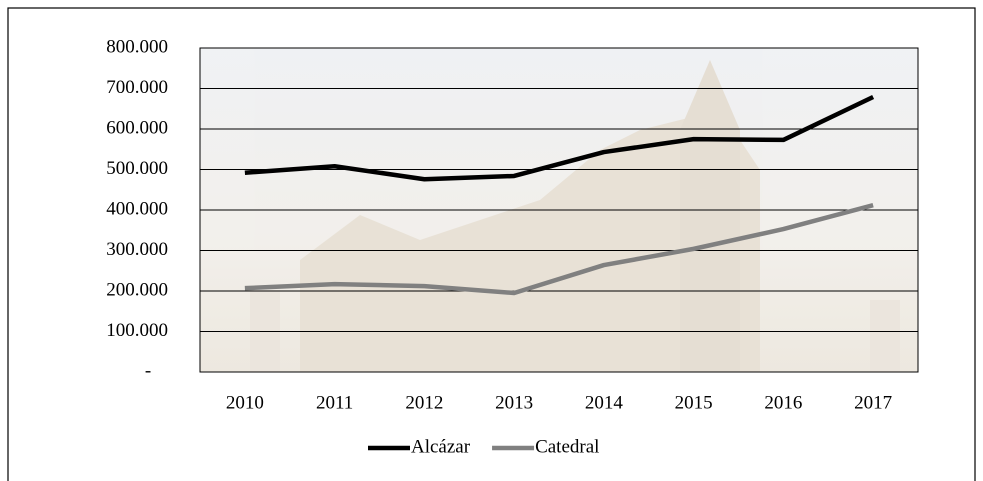 The image size is (983, 481). Describe the element at coordinates (334, 402) in the screenshot. I see `x-tick-label: 2011` at that location.